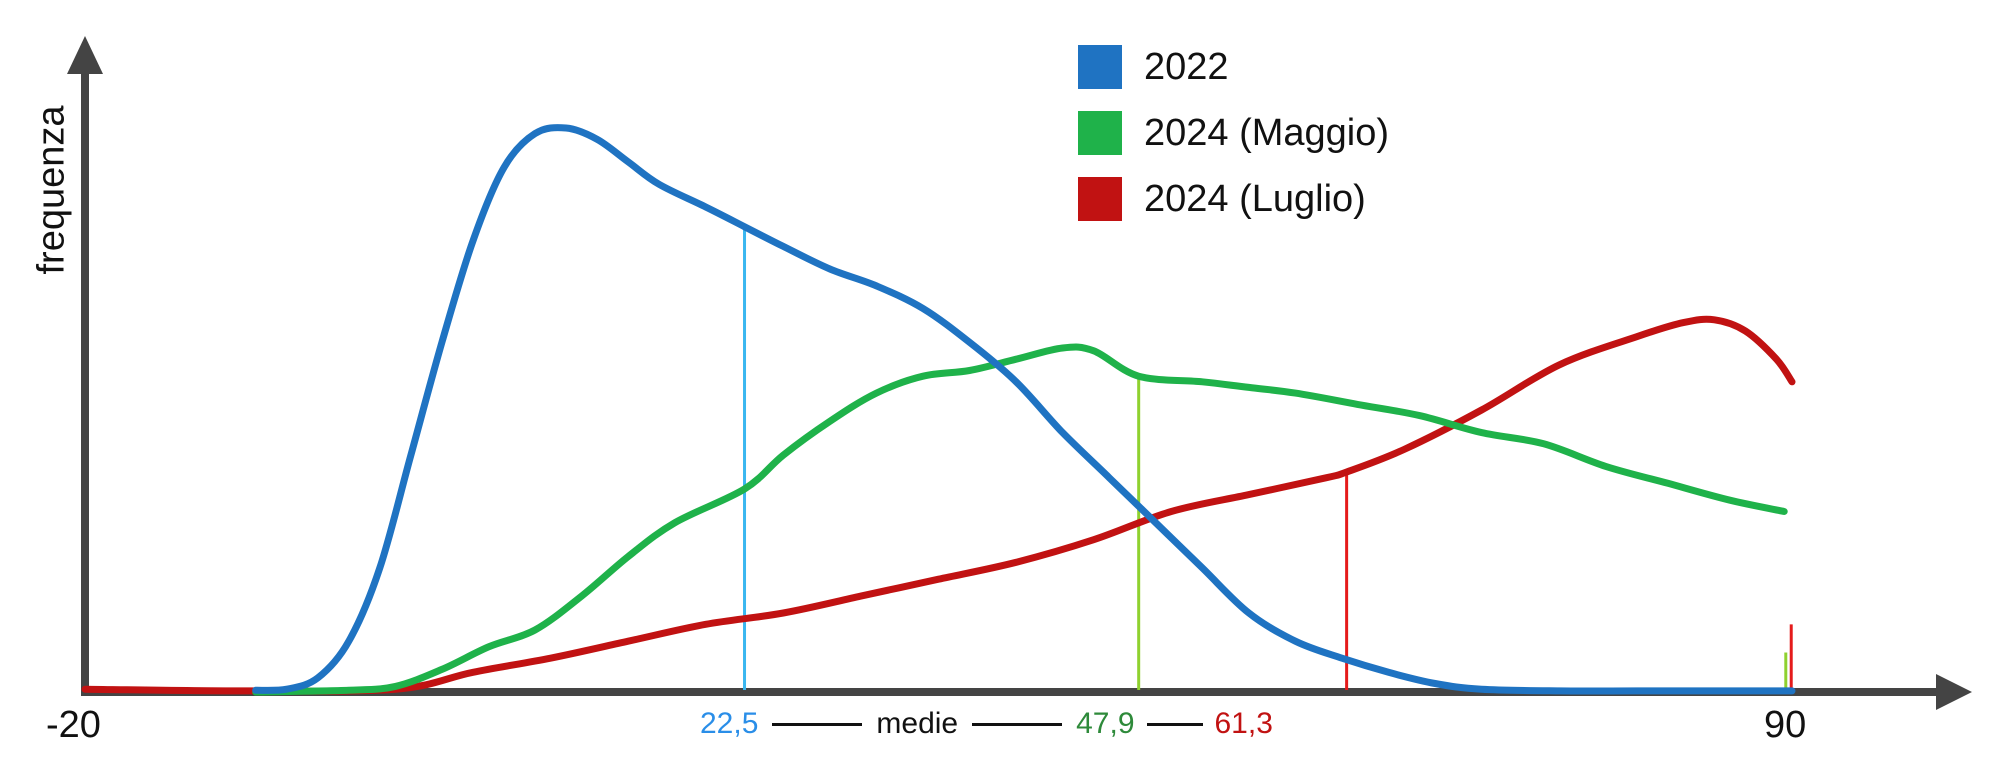 Image resolution: width=2000 pixels, height=779 pixels. I want to click on legend-swatch-2024-maggio, so click(1100, 133).